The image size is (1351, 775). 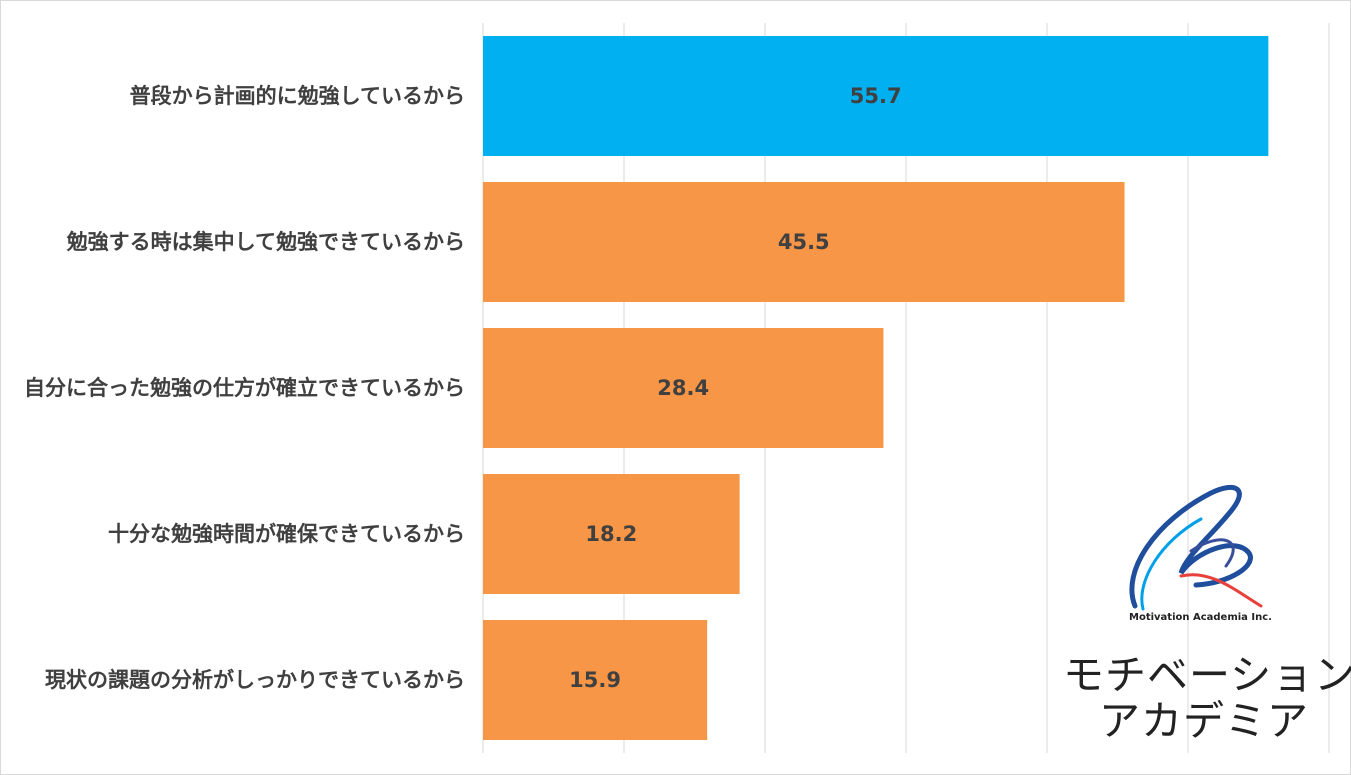 I want to click on category-label: 普段から計画的に勉強しているから, so click(x=297, y=96).